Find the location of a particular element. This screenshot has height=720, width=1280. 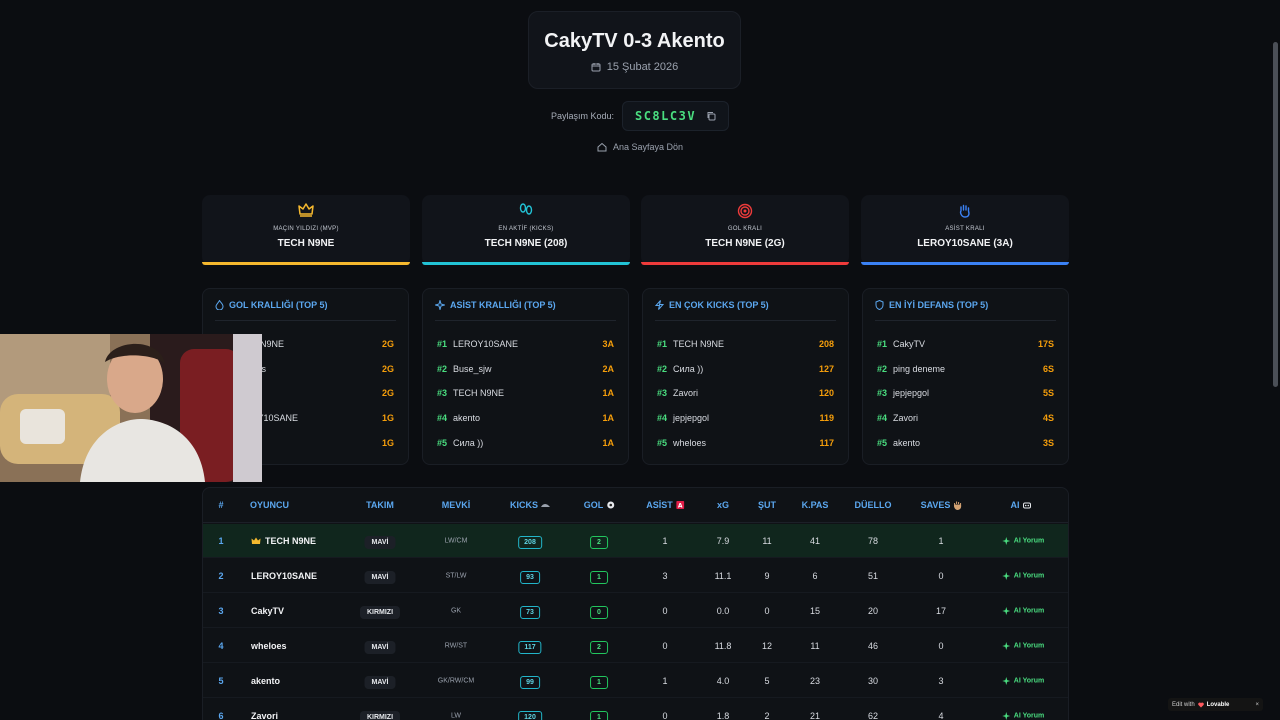

lovable-badge: Edit with Lovable × is located at coordinates (1215, 704).